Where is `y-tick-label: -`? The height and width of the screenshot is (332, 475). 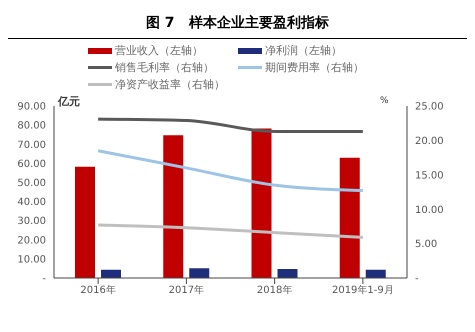
y-tick-label: - is located at coordinates (44, 279).